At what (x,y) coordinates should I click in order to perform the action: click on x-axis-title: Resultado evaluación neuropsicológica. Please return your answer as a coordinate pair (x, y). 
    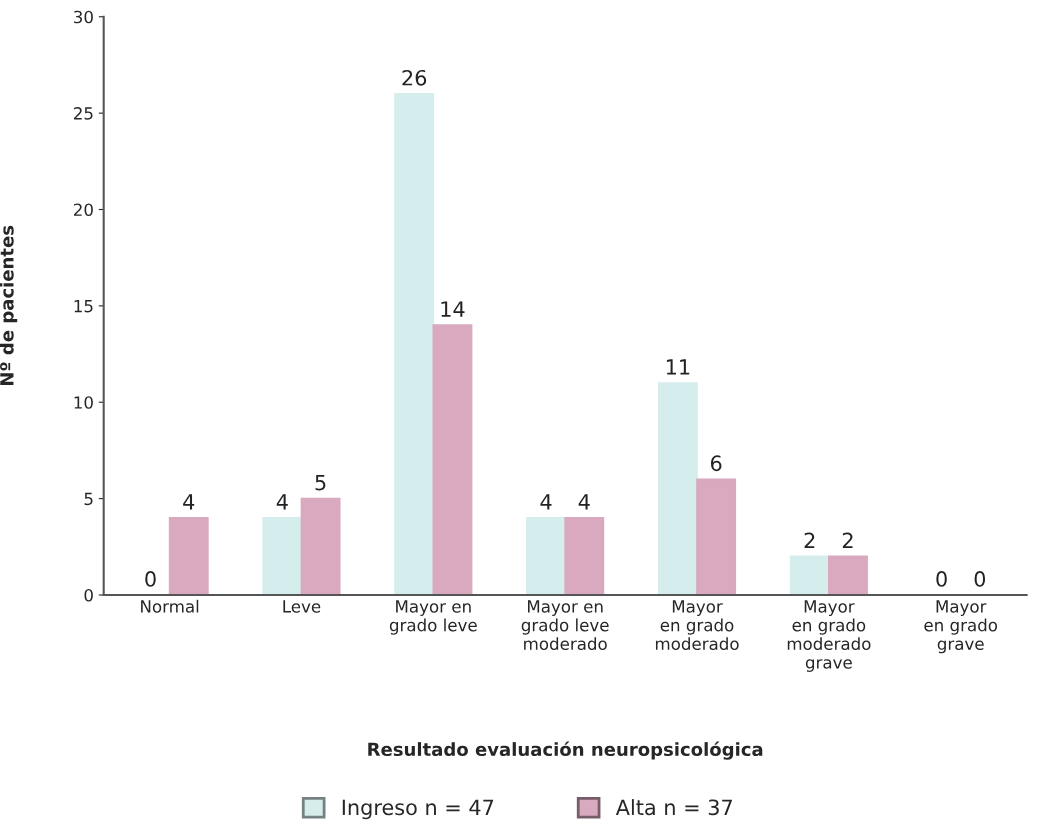
    Looking at the image, I should click on (565, 750).